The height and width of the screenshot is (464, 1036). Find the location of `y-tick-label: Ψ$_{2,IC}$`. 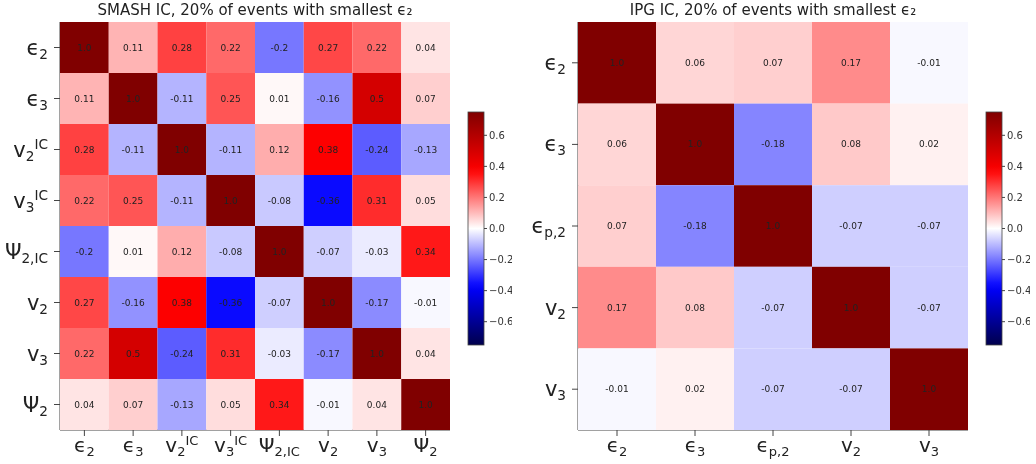

y-tick-label: Ψ$_{2,IC}$ is located at coordinates (26, 252).